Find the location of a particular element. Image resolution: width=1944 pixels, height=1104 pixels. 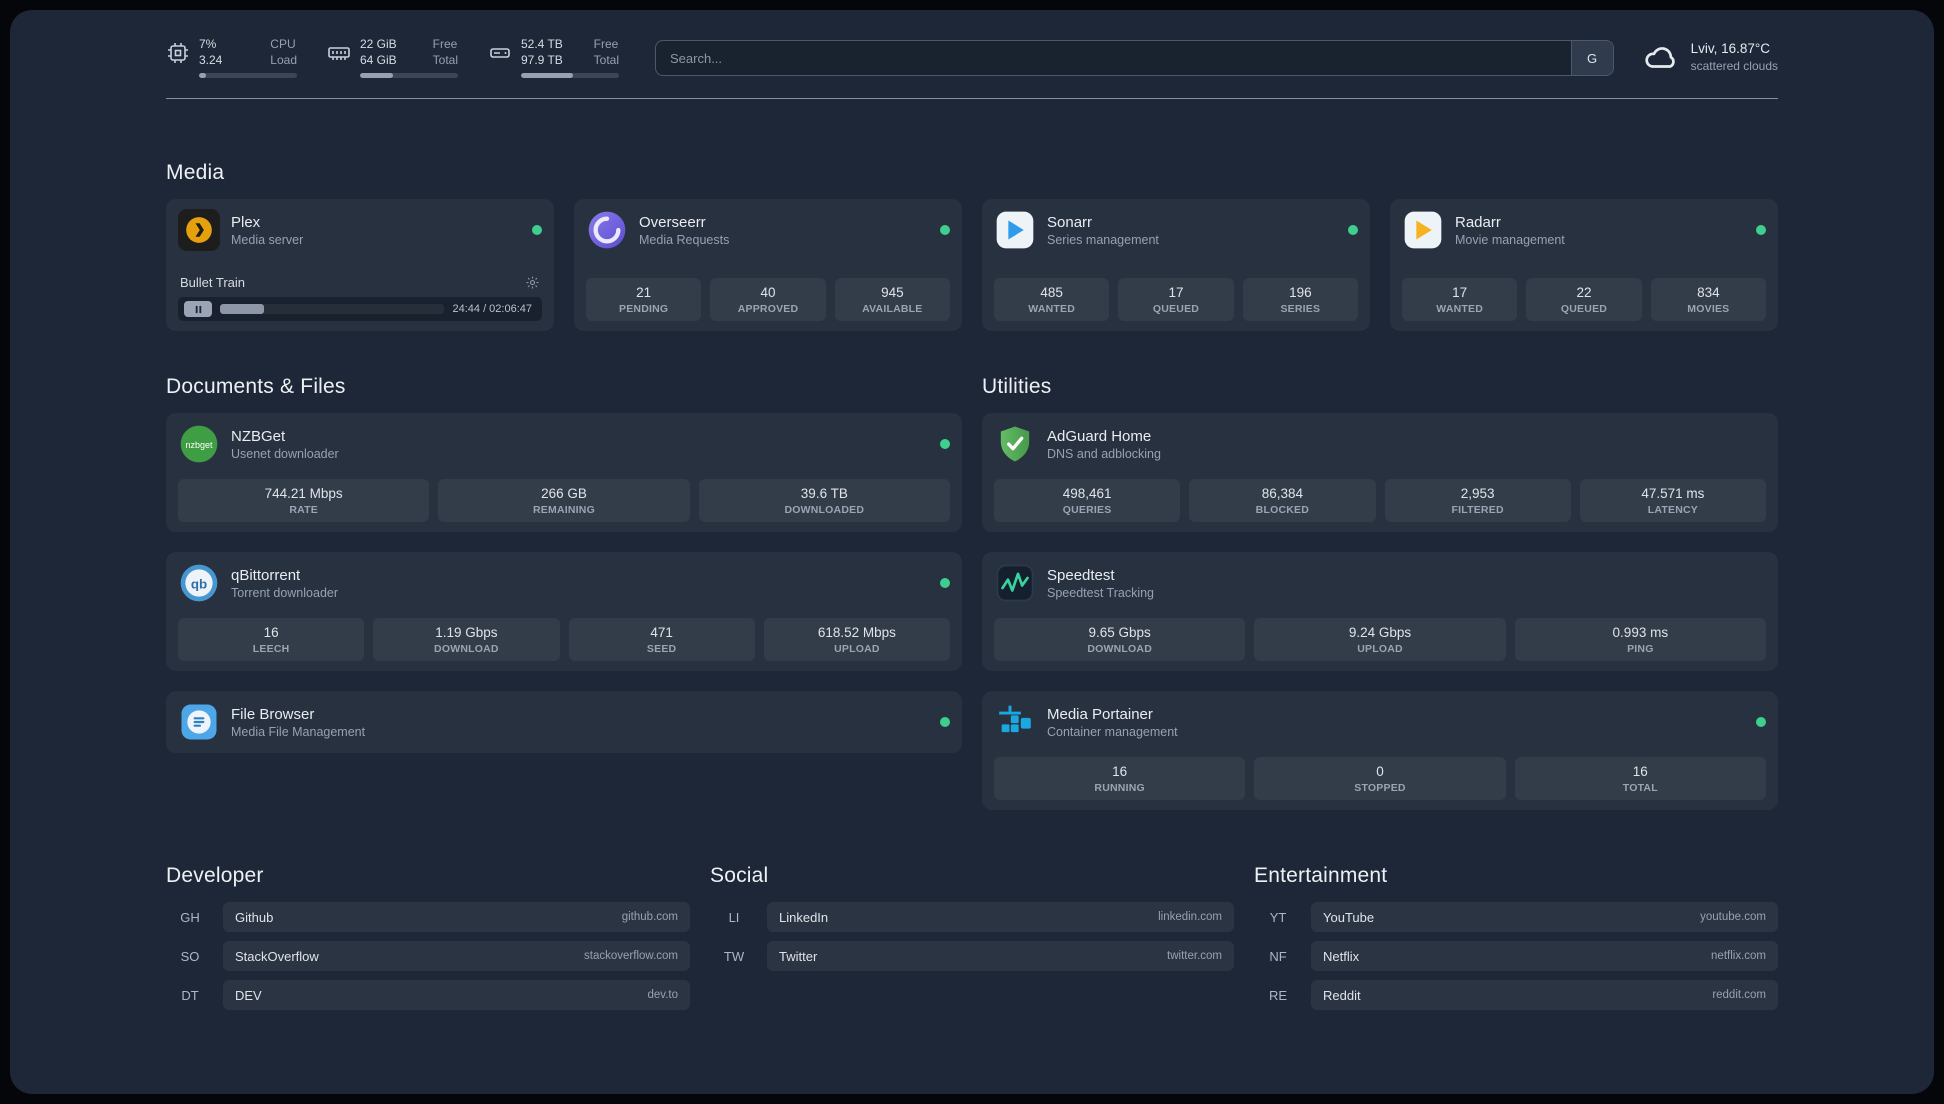

service-subtitle: Media File Management is located at coordinates (298, 731).